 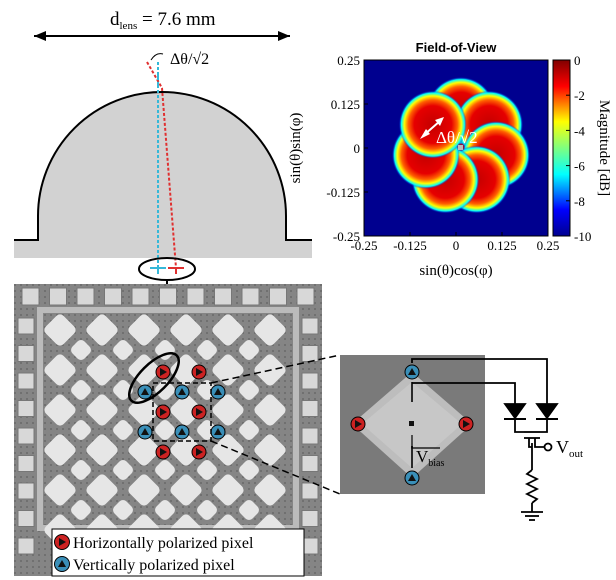 What do you see at coordinates (455, 271) in the screenshot?
I see `fov-xlabel: sin(θ)cos(φ)` at bounding box center [455, 271].